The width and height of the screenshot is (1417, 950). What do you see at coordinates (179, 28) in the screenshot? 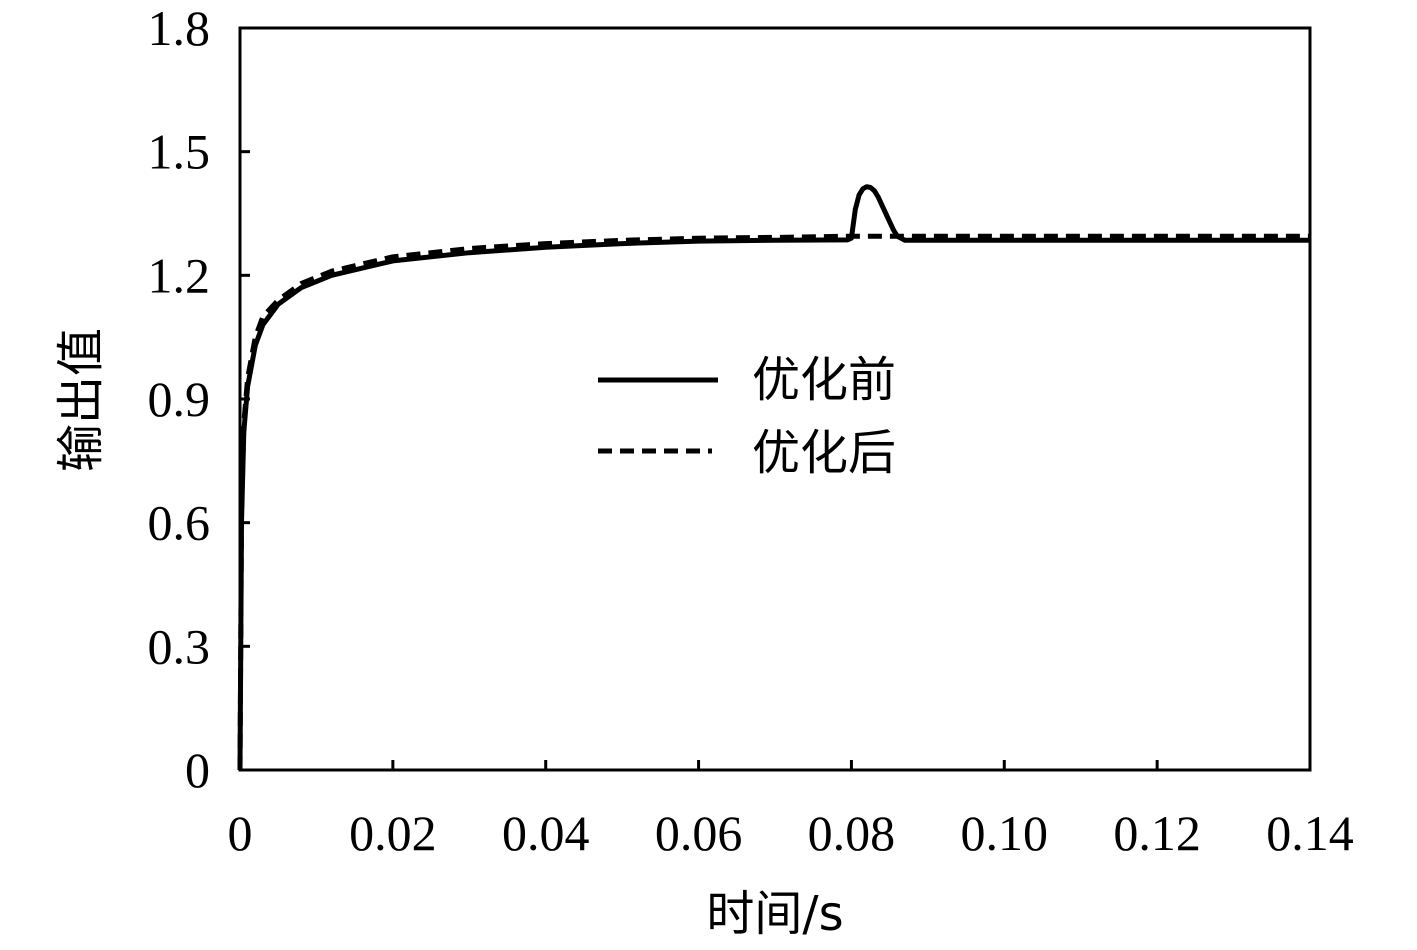
I see `y-tick-label-6: 1.8` at bounding box center [179, 28].